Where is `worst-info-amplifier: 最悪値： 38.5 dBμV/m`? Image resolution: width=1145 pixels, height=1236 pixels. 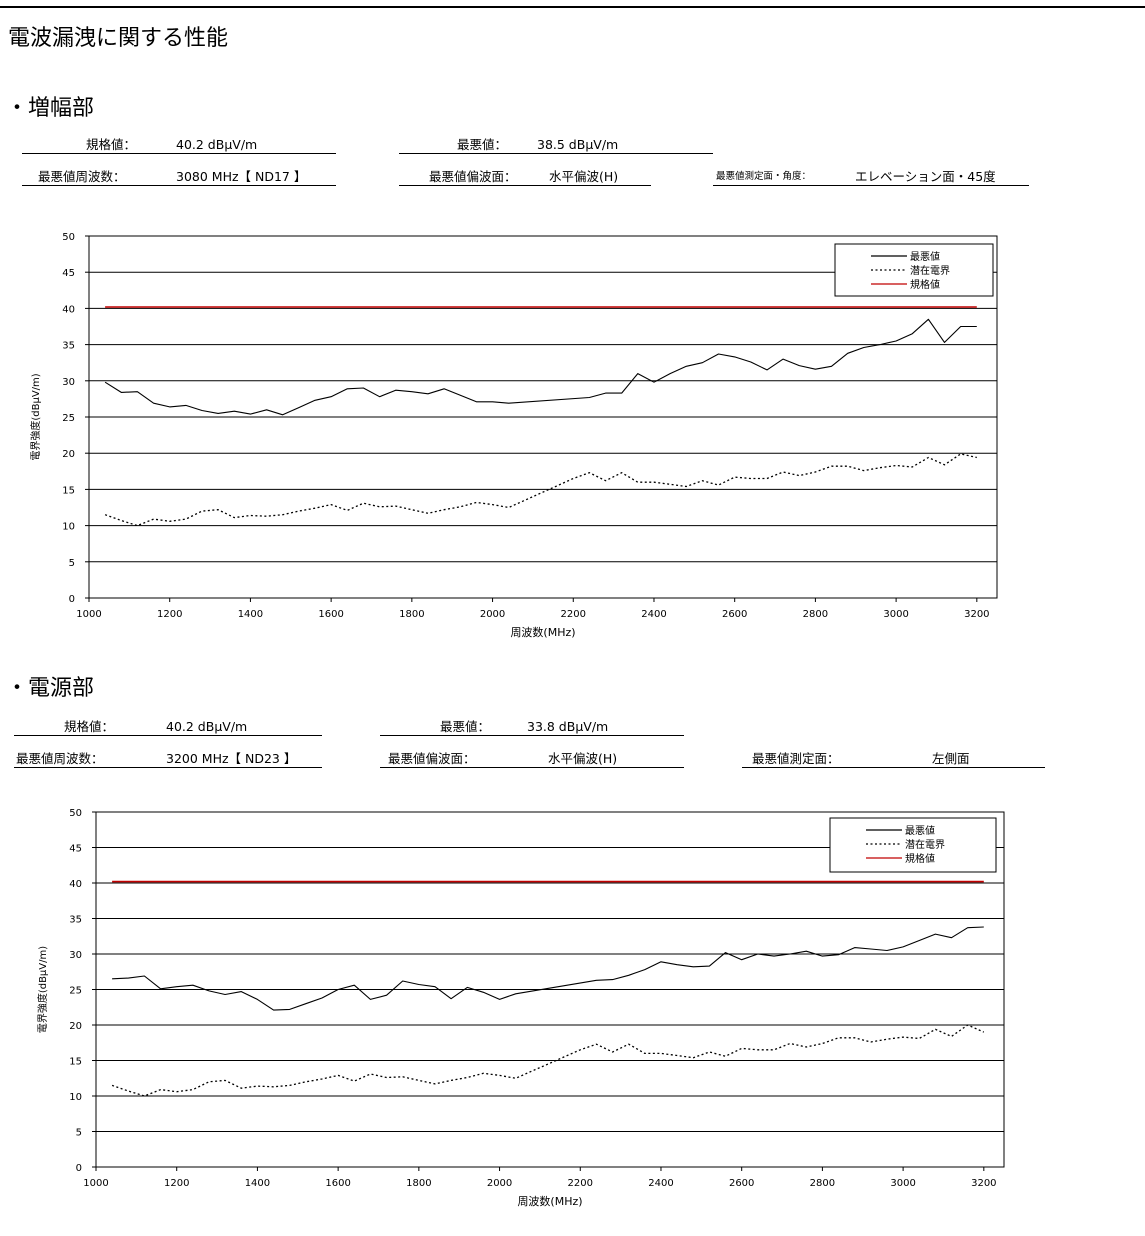
worst-info-amplifier: 最悪値： 38.5 dBμV/m is located at coordinates (556, 145).